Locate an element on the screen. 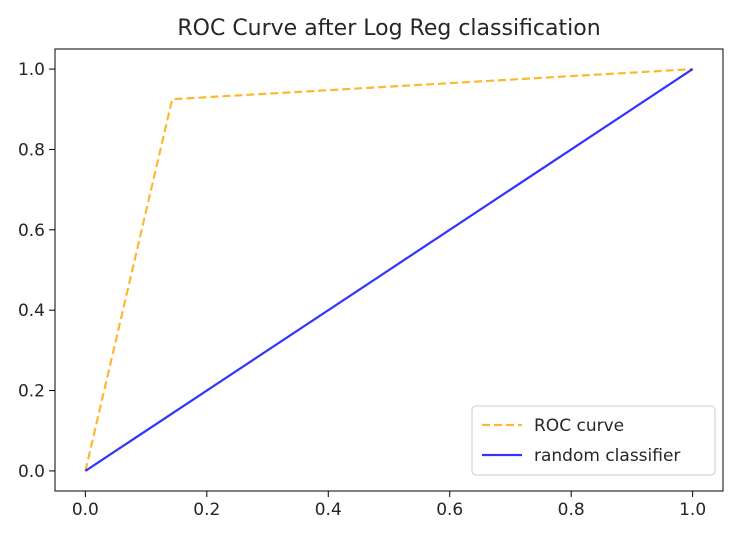 The width and height of the screenshot is (738, 535). legend-label-0: ROC curve is located at coordinates (579, 426).